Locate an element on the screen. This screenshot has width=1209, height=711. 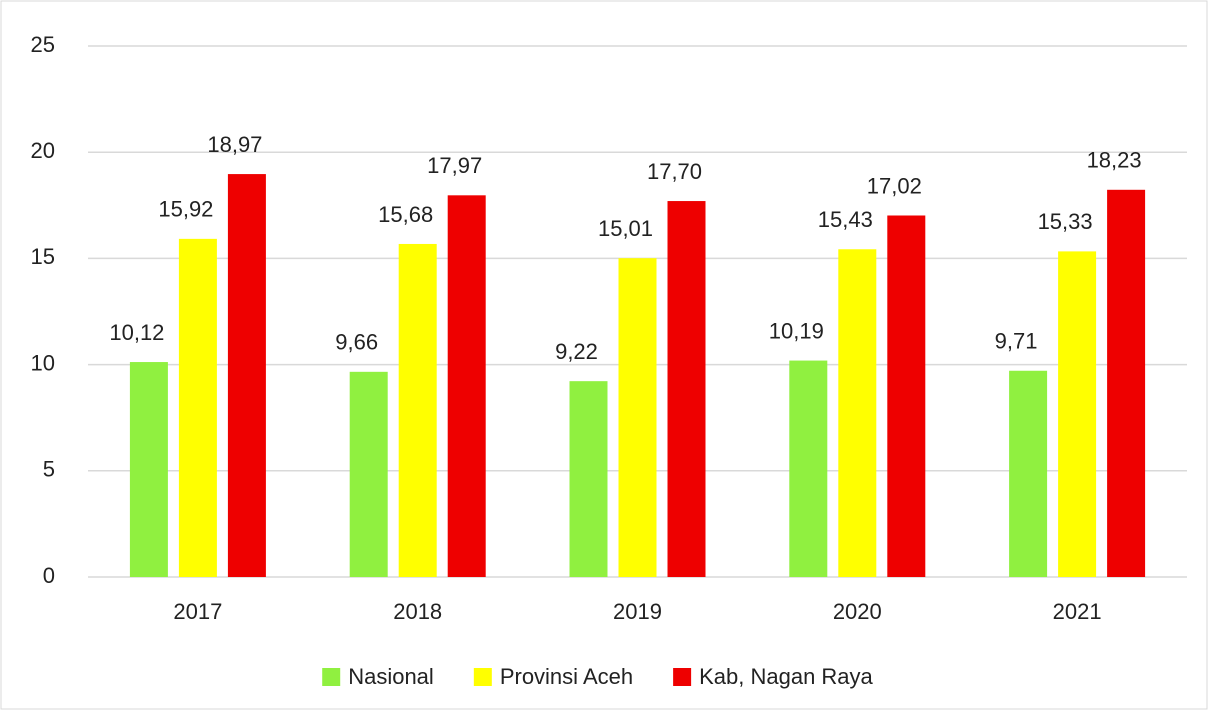
data-label: 15,43 is located at coordinates (845, 219).